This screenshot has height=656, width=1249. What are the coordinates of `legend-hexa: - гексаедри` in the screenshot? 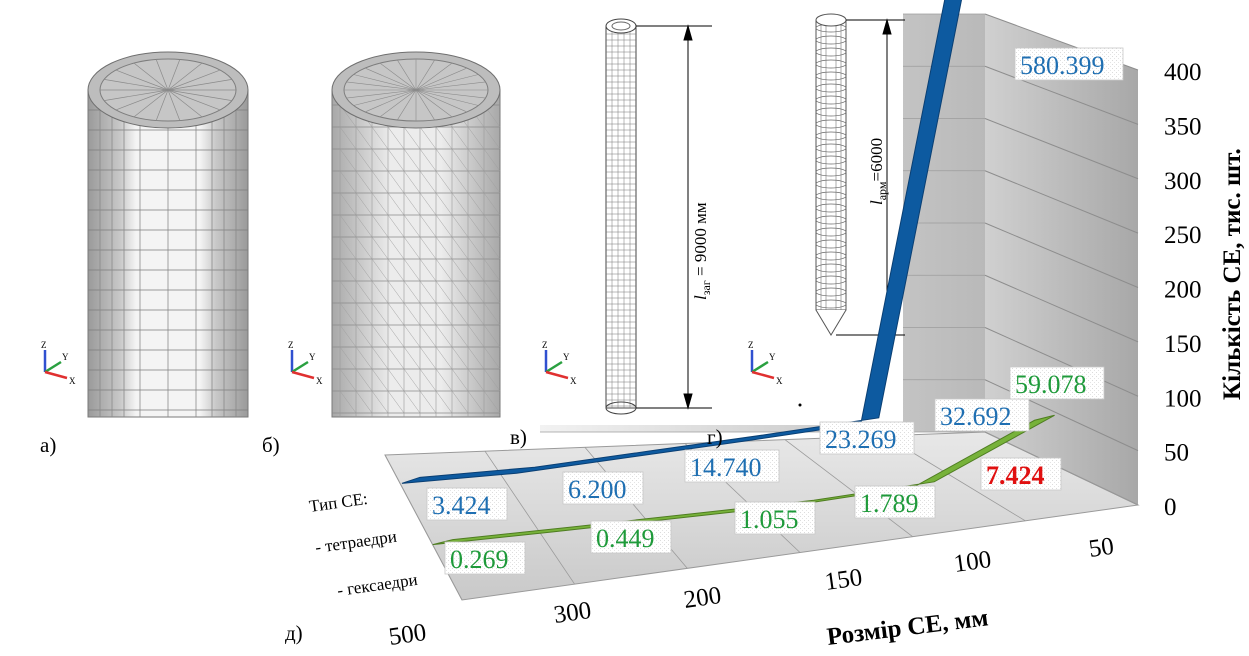 It's located at (377, 585).